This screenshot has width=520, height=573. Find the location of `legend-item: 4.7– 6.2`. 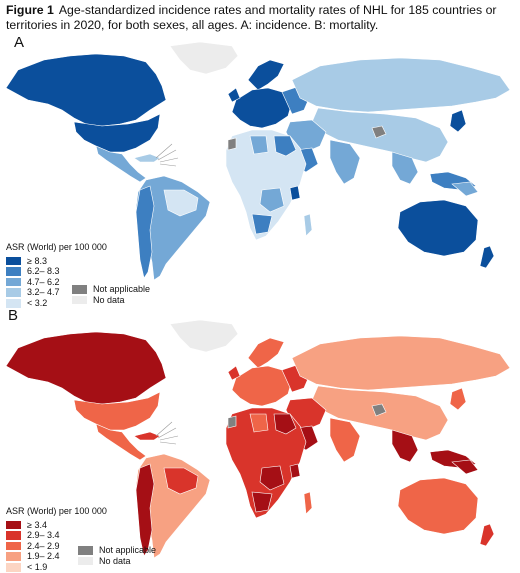

legend-item: 4.7– 6.2 is located at coordinates (56, 282).